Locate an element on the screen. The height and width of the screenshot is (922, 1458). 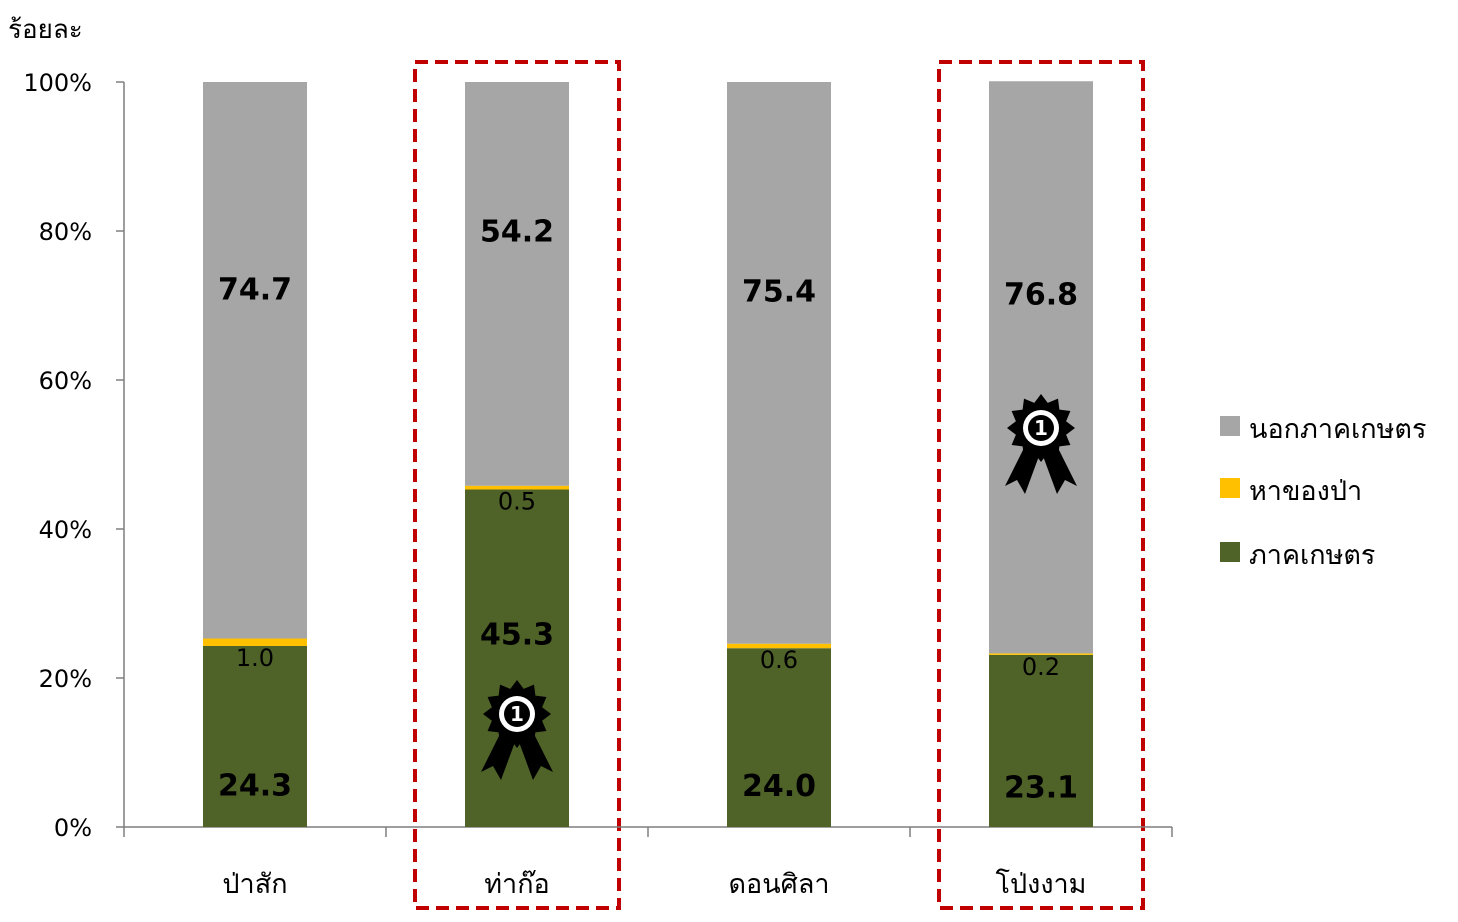
data-label: 1.0 is located at coordinates (255, 658).